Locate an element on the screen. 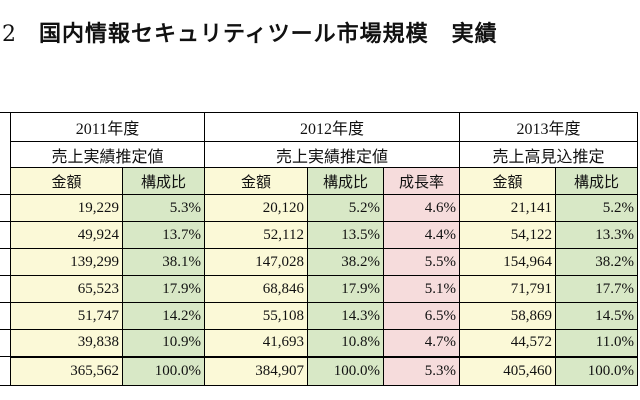  col-share-2013: 構成比 is located at coordinates (596, 181).